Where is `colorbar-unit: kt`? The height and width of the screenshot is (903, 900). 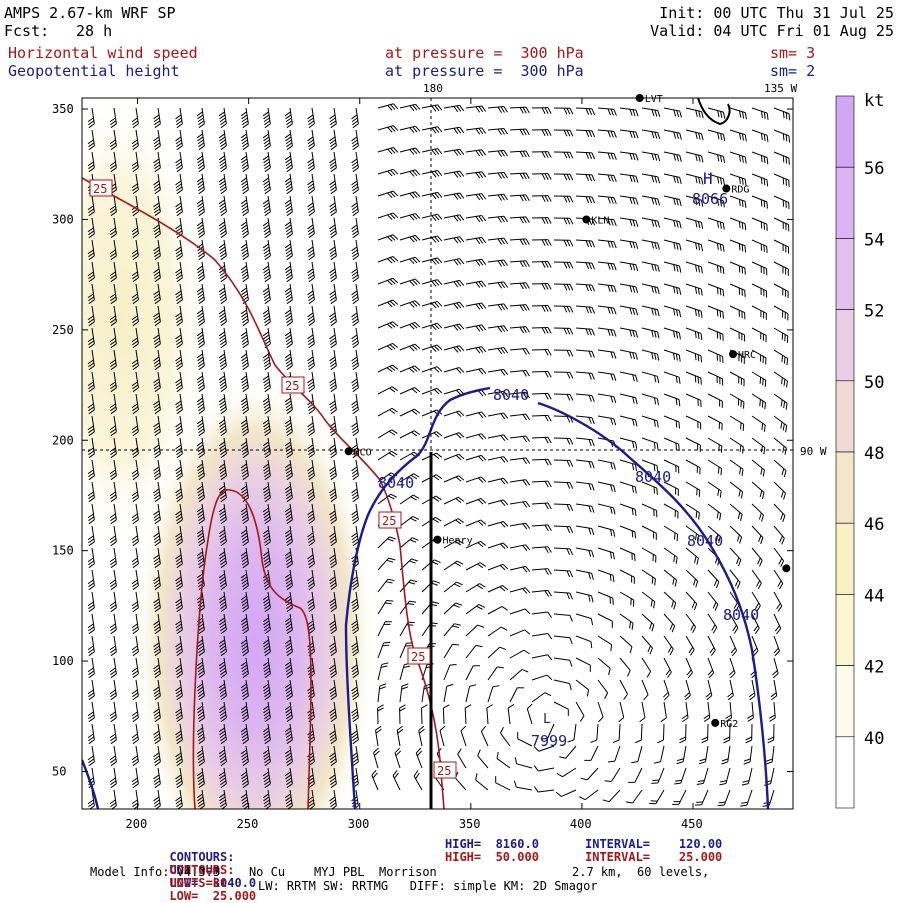
colorbar-unit: kt is located at coordinates (874, 101).